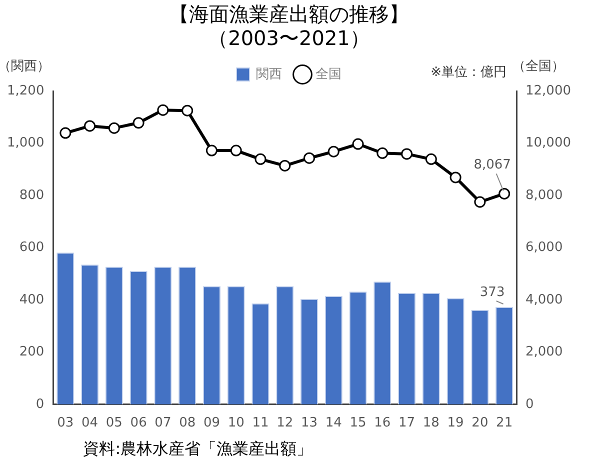  What do you see at coordinates (544, 248) in the screenshot?
I see `y2-tick-label: 6,000` at bounding box center [544, 248].